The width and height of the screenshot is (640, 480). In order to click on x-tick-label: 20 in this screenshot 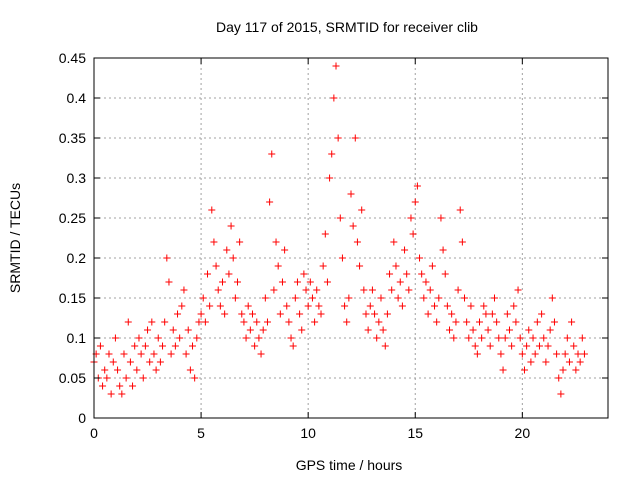, I will do `click(523, 433)`.